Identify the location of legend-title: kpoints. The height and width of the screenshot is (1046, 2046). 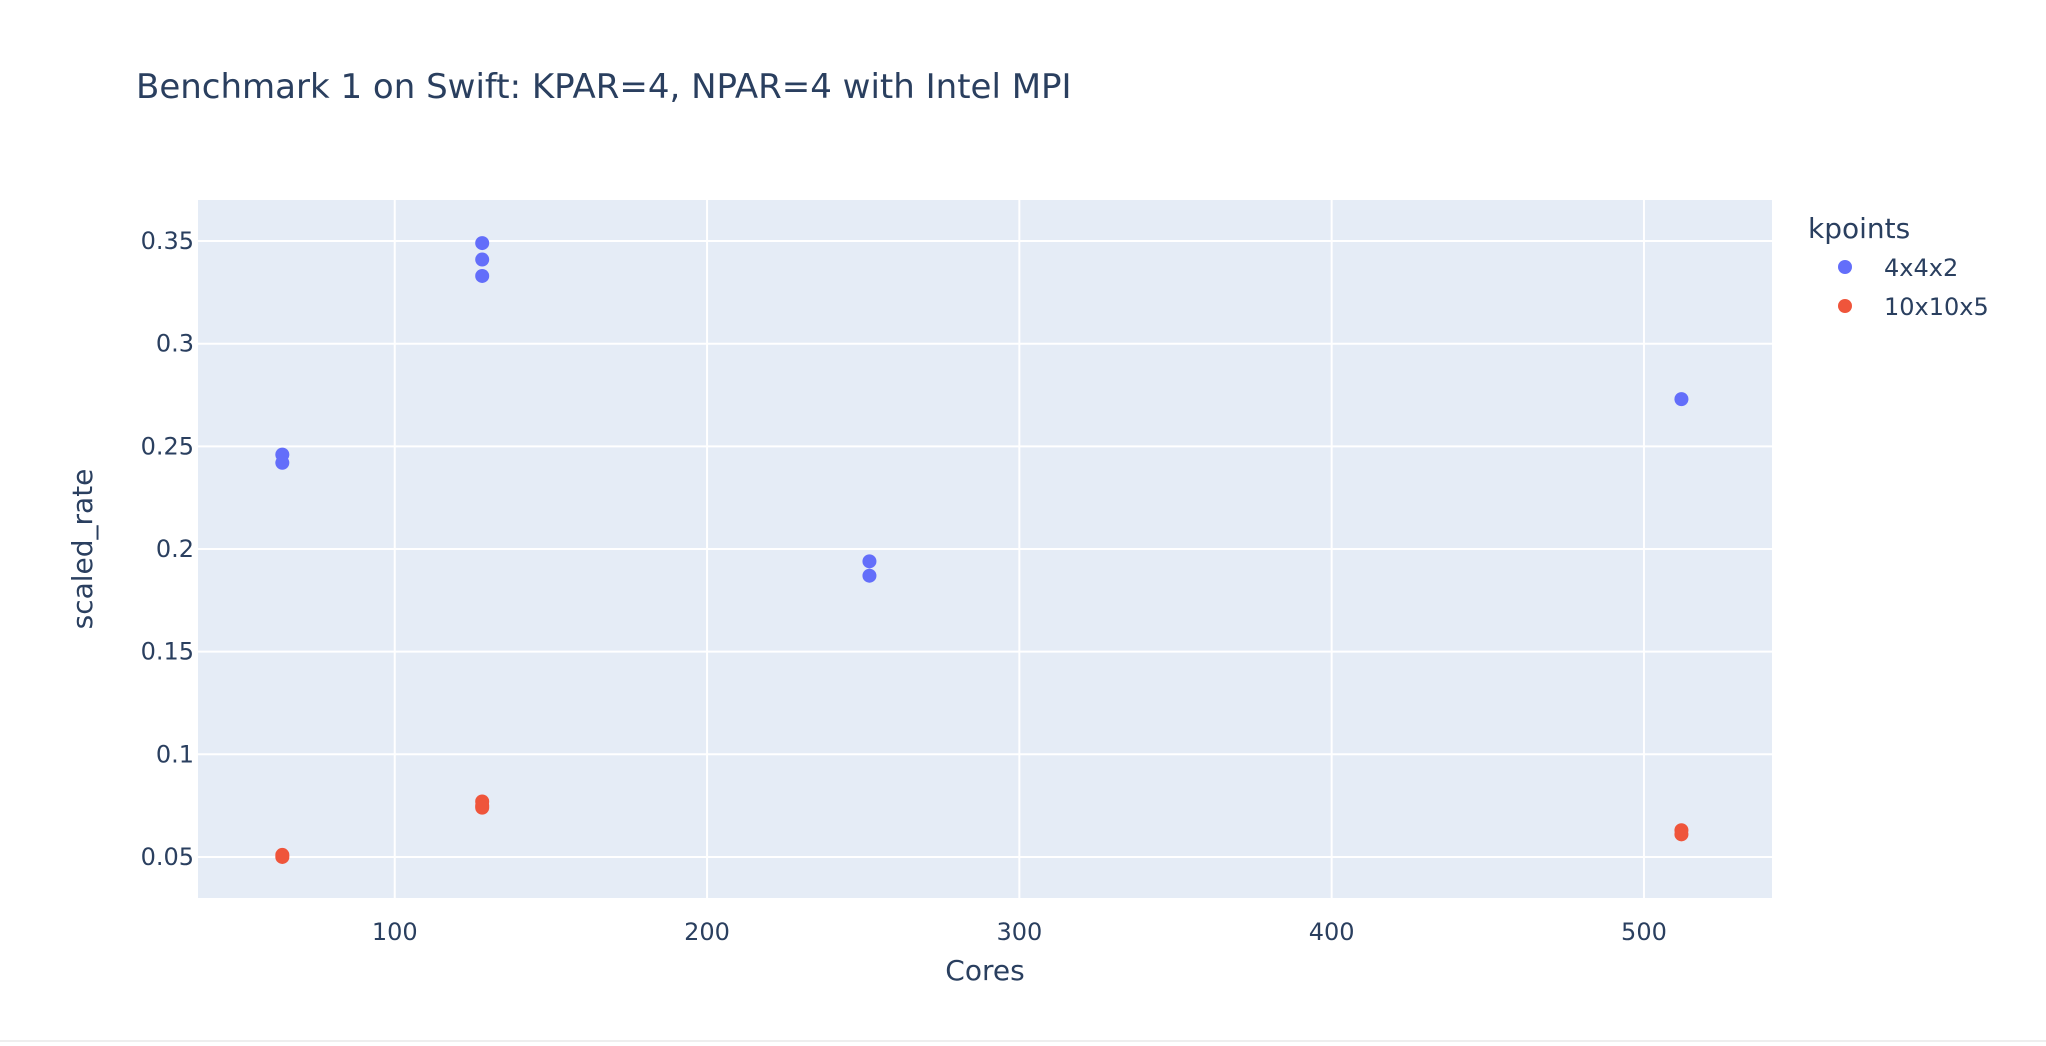
(1859, 228).